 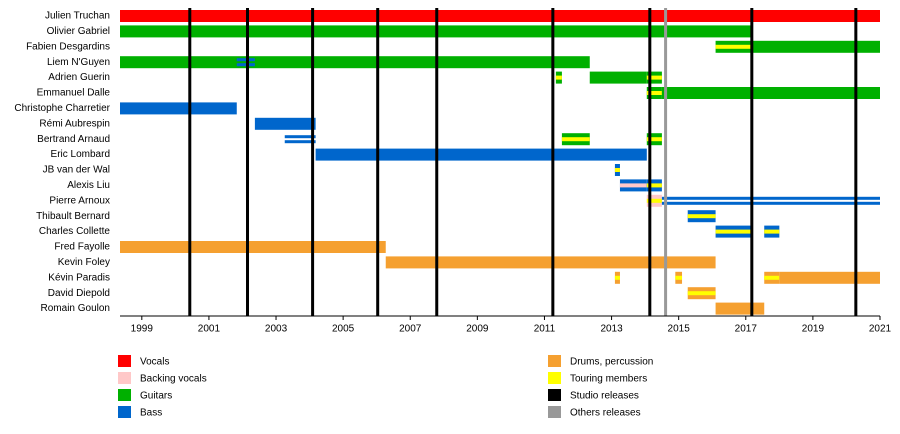 What do you see at coordinates (68, 46) in the screenshot?
I see `member-label: Fabien Desgardins` at bounding box center [68, 46].